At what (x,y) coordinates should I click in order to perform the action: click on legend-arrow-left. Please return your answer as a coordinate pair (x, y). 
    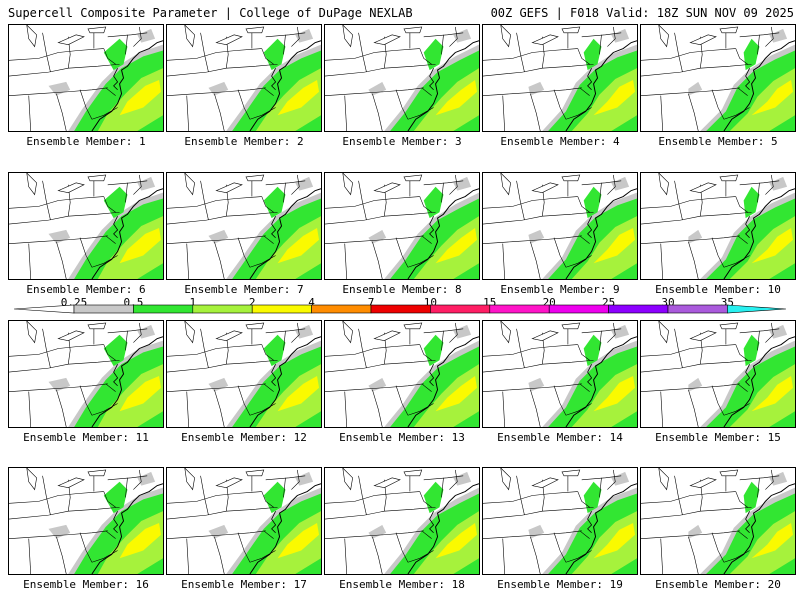
    Looking at the image, I should click on (44, 309).